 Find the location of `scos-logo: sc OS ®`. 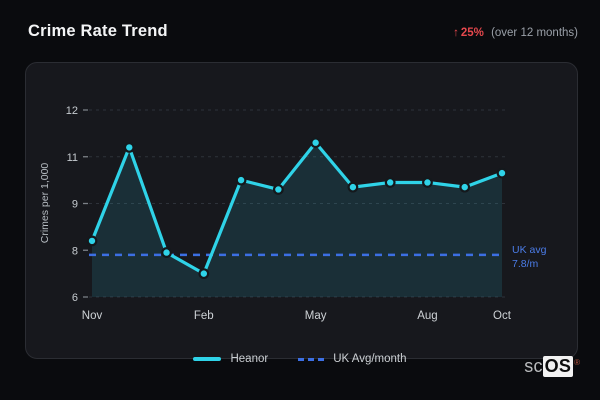

scos-logo: sc OS ® is located at coordinates (552, 366).